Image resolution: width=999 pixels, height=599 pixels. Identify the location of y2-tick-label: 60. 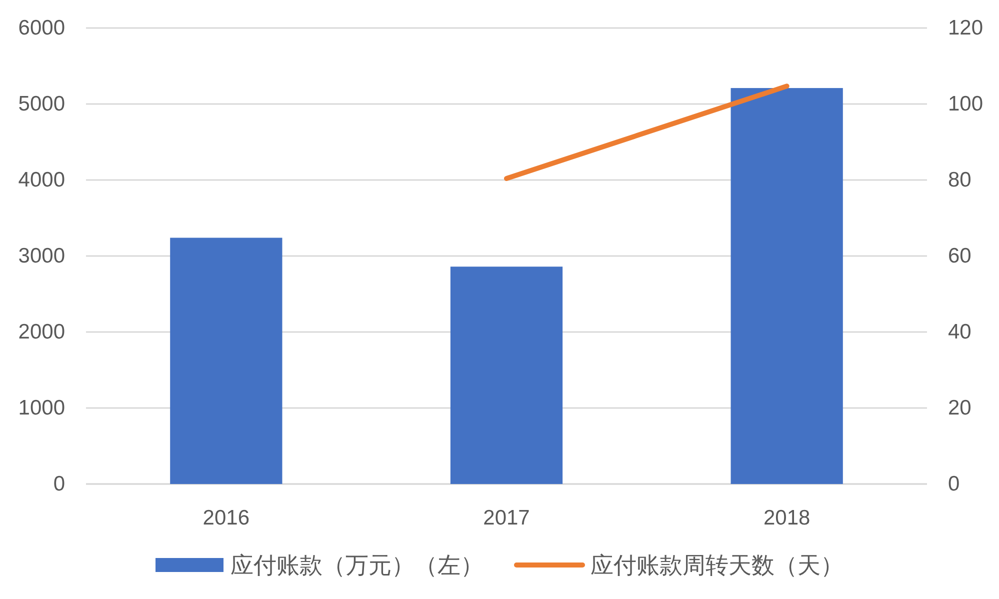
(960, 256).